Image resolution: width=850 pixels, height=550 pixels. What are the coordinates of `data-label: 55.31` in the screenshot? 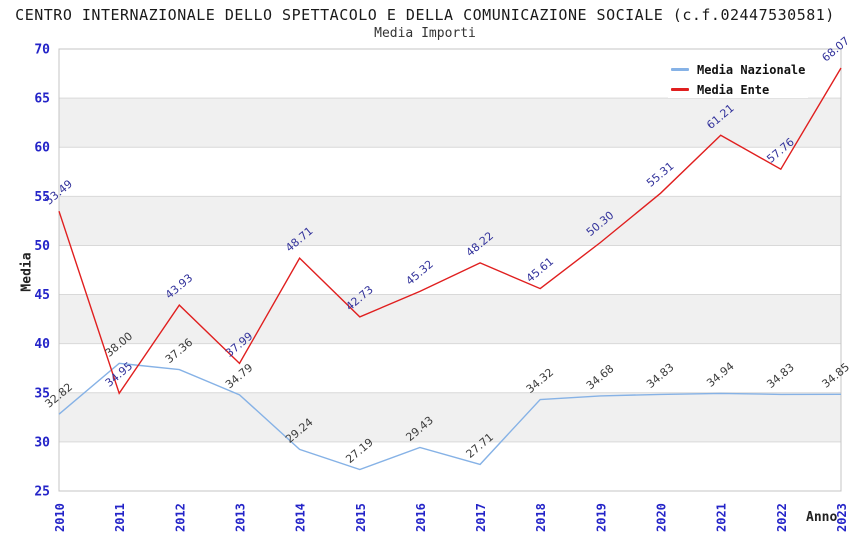 It's located at (660, 175).